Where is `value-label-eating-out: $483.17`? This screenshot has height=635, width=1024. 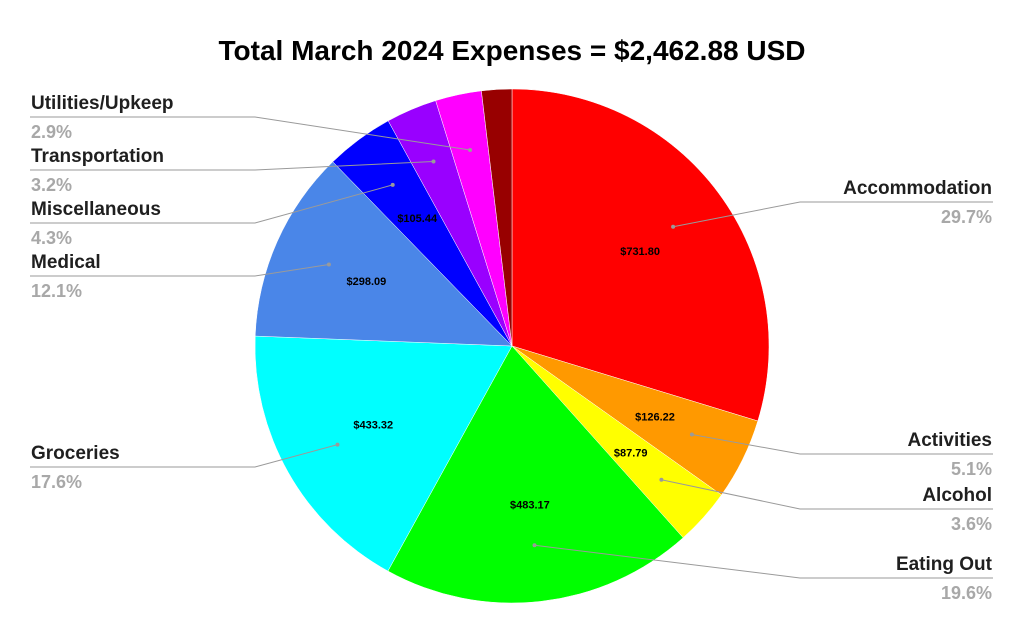
value-label-eating-out: $483.17 is located at coordinates (530, 505).